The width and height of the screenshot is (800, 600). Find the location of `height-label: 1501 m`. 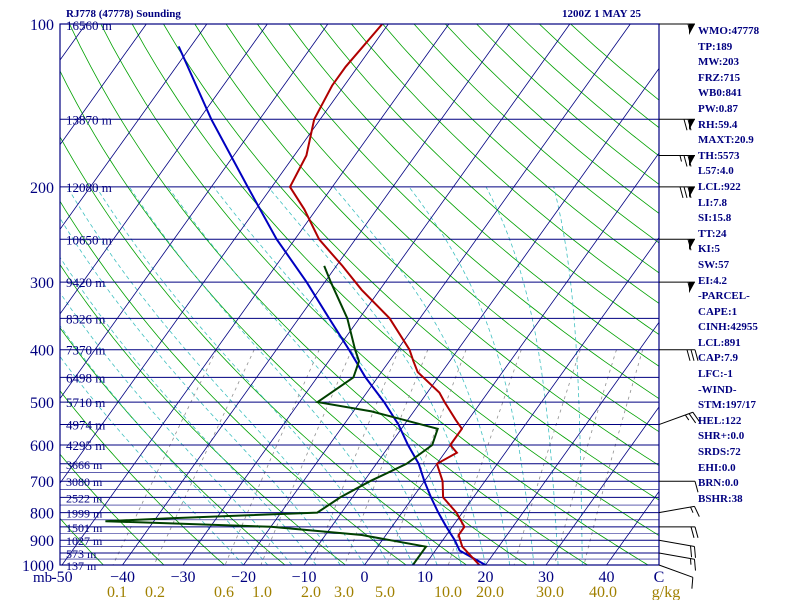

height-label: 1501 m is located at coordinates (84, 528).